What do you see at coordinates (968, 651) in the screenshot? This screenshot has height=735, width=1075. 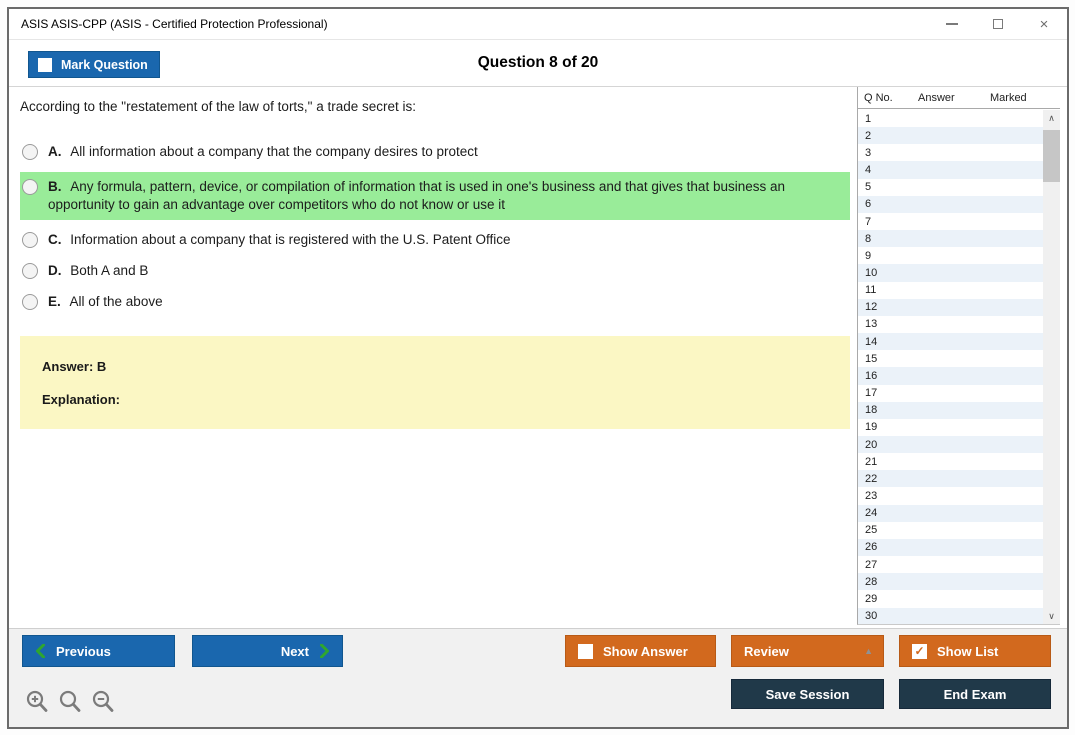 I see `show-list-label: Show List` at bounding box center [968, 651].